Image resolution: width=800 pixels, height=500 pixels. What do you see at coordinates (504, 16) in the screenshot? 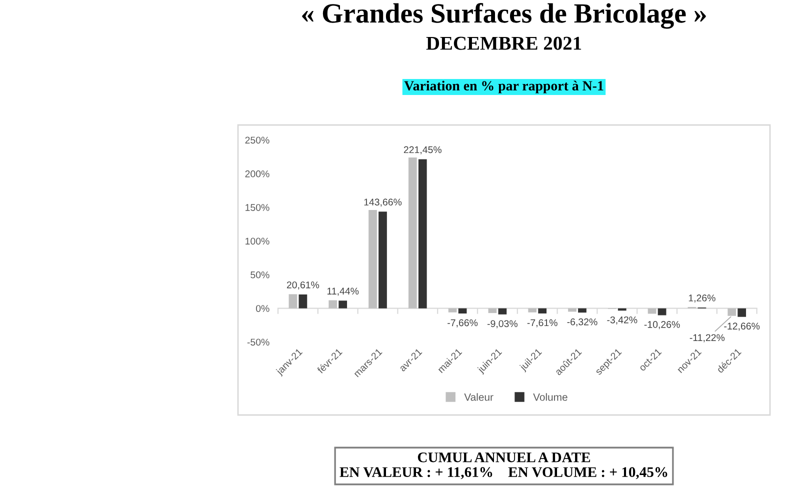
I see `chart-title: « Grandes Surfaces de Bricolage »` at bounding box center [504, 16].